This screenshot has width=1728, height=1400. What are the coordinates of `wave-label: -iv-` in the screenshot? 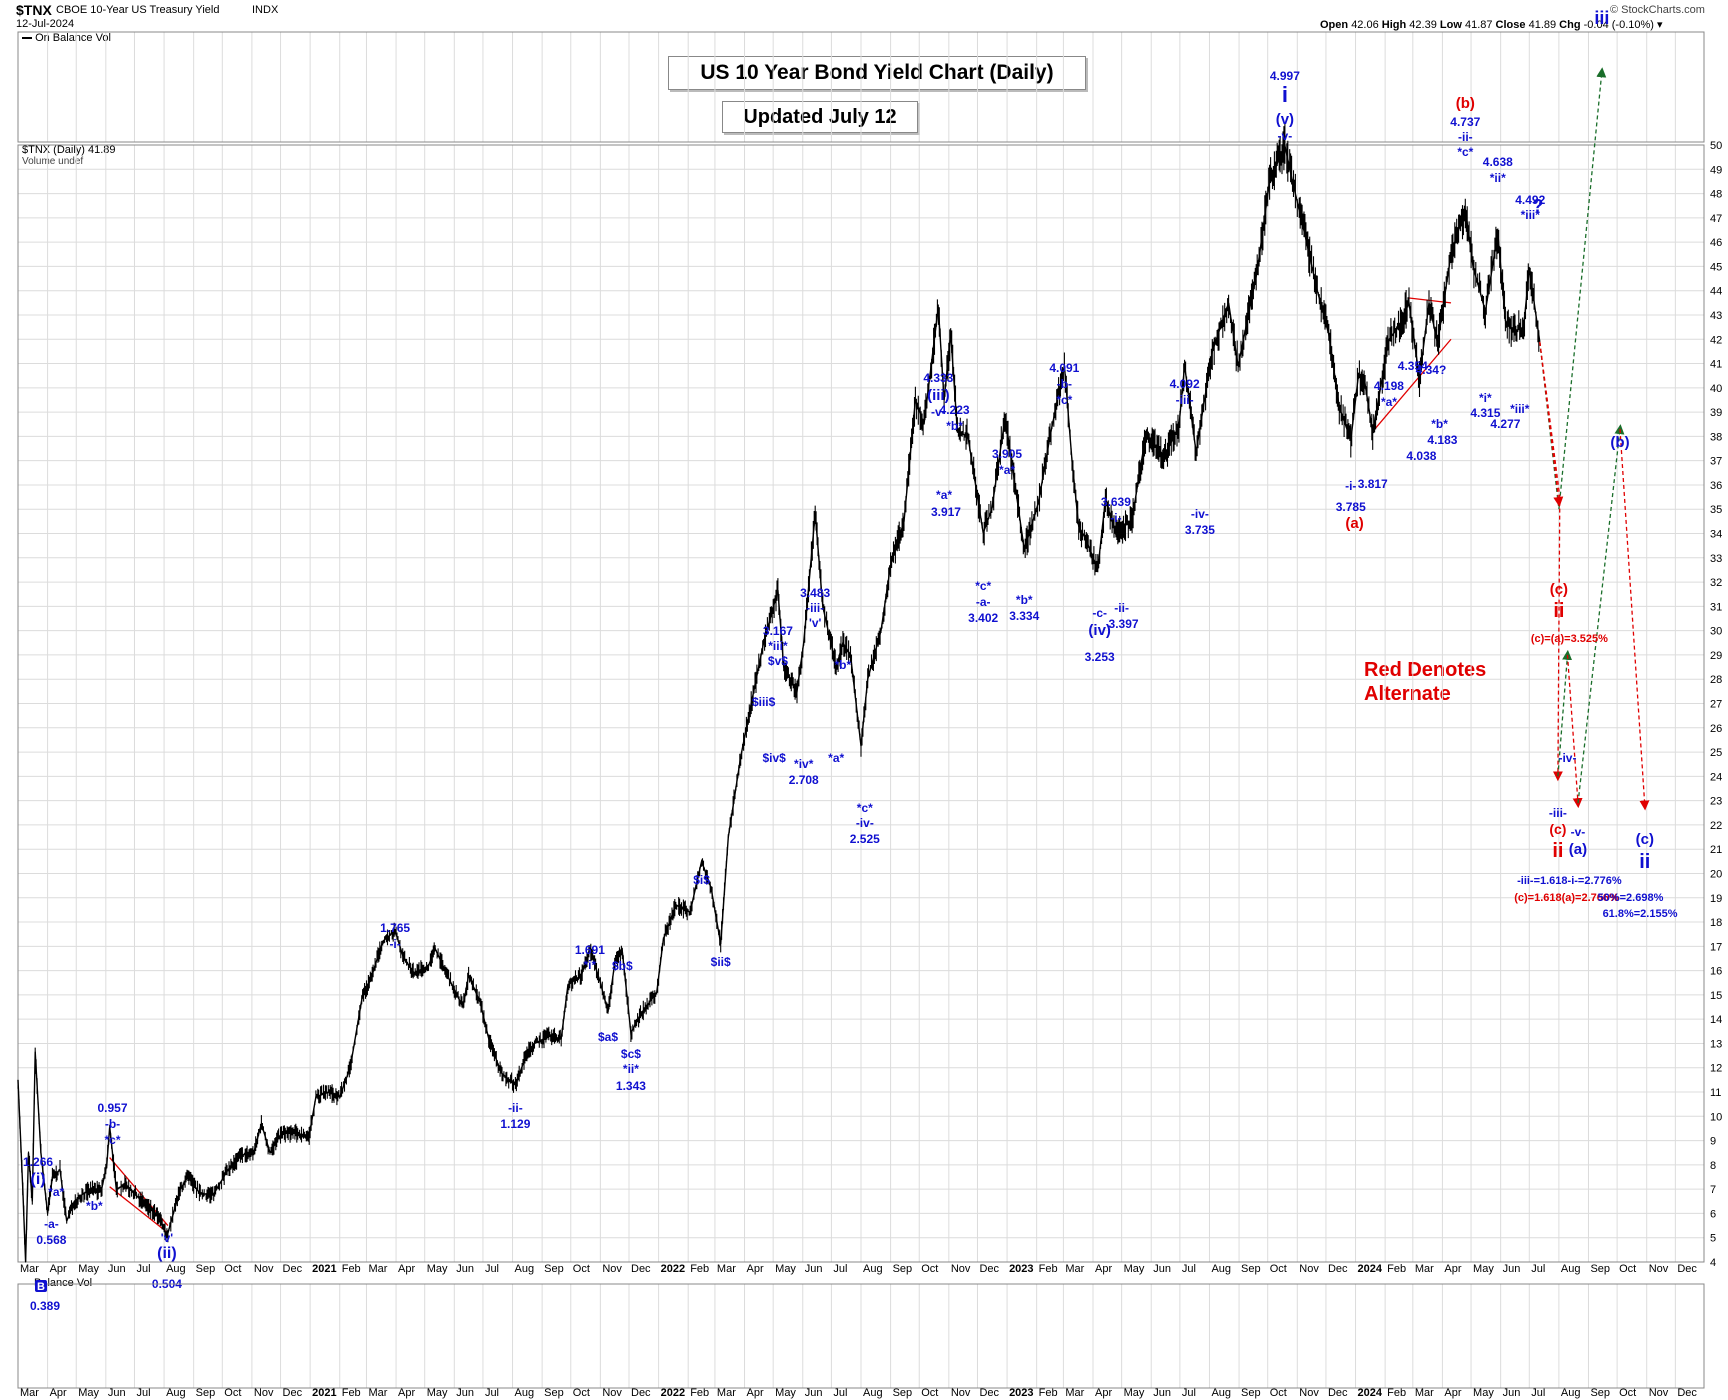 It's located at (1200, 514).